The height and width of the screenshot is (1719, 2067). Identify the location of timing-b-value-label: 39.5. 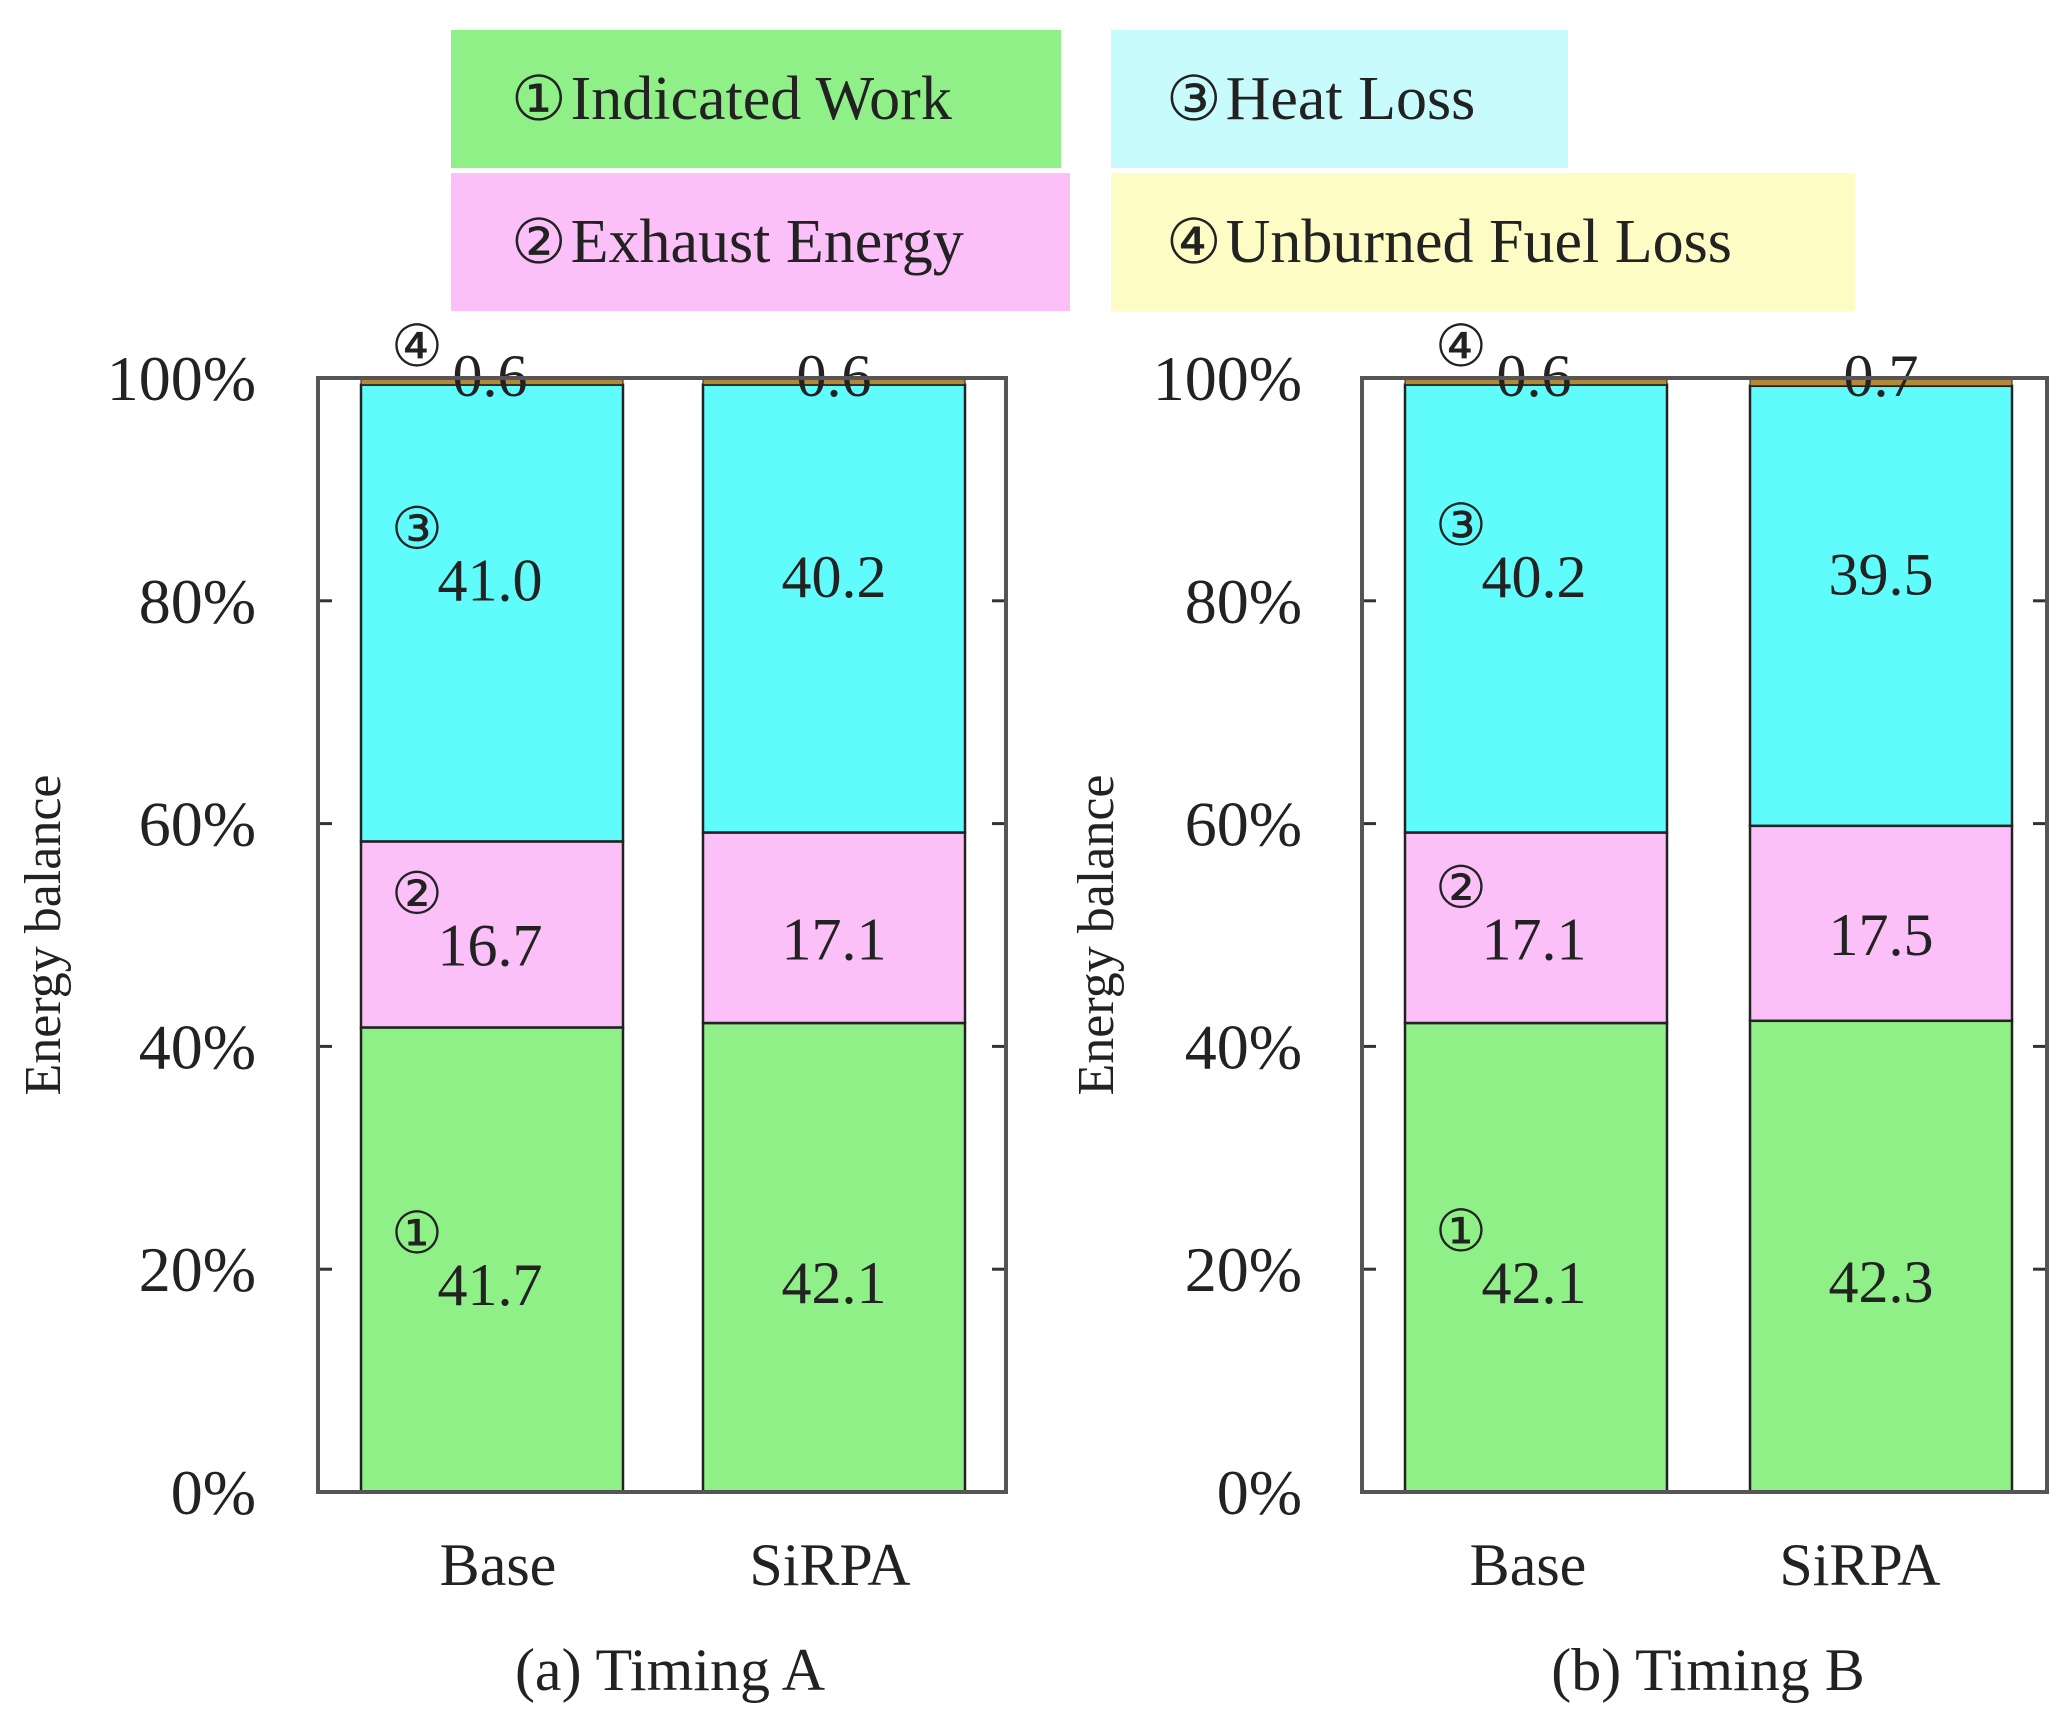
(1881, 575).